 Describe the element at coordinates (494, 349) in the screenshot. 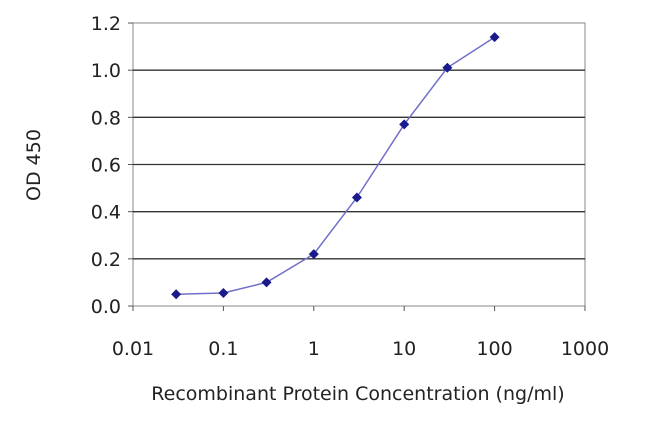

I see `x-tick-label: 100` at that location.